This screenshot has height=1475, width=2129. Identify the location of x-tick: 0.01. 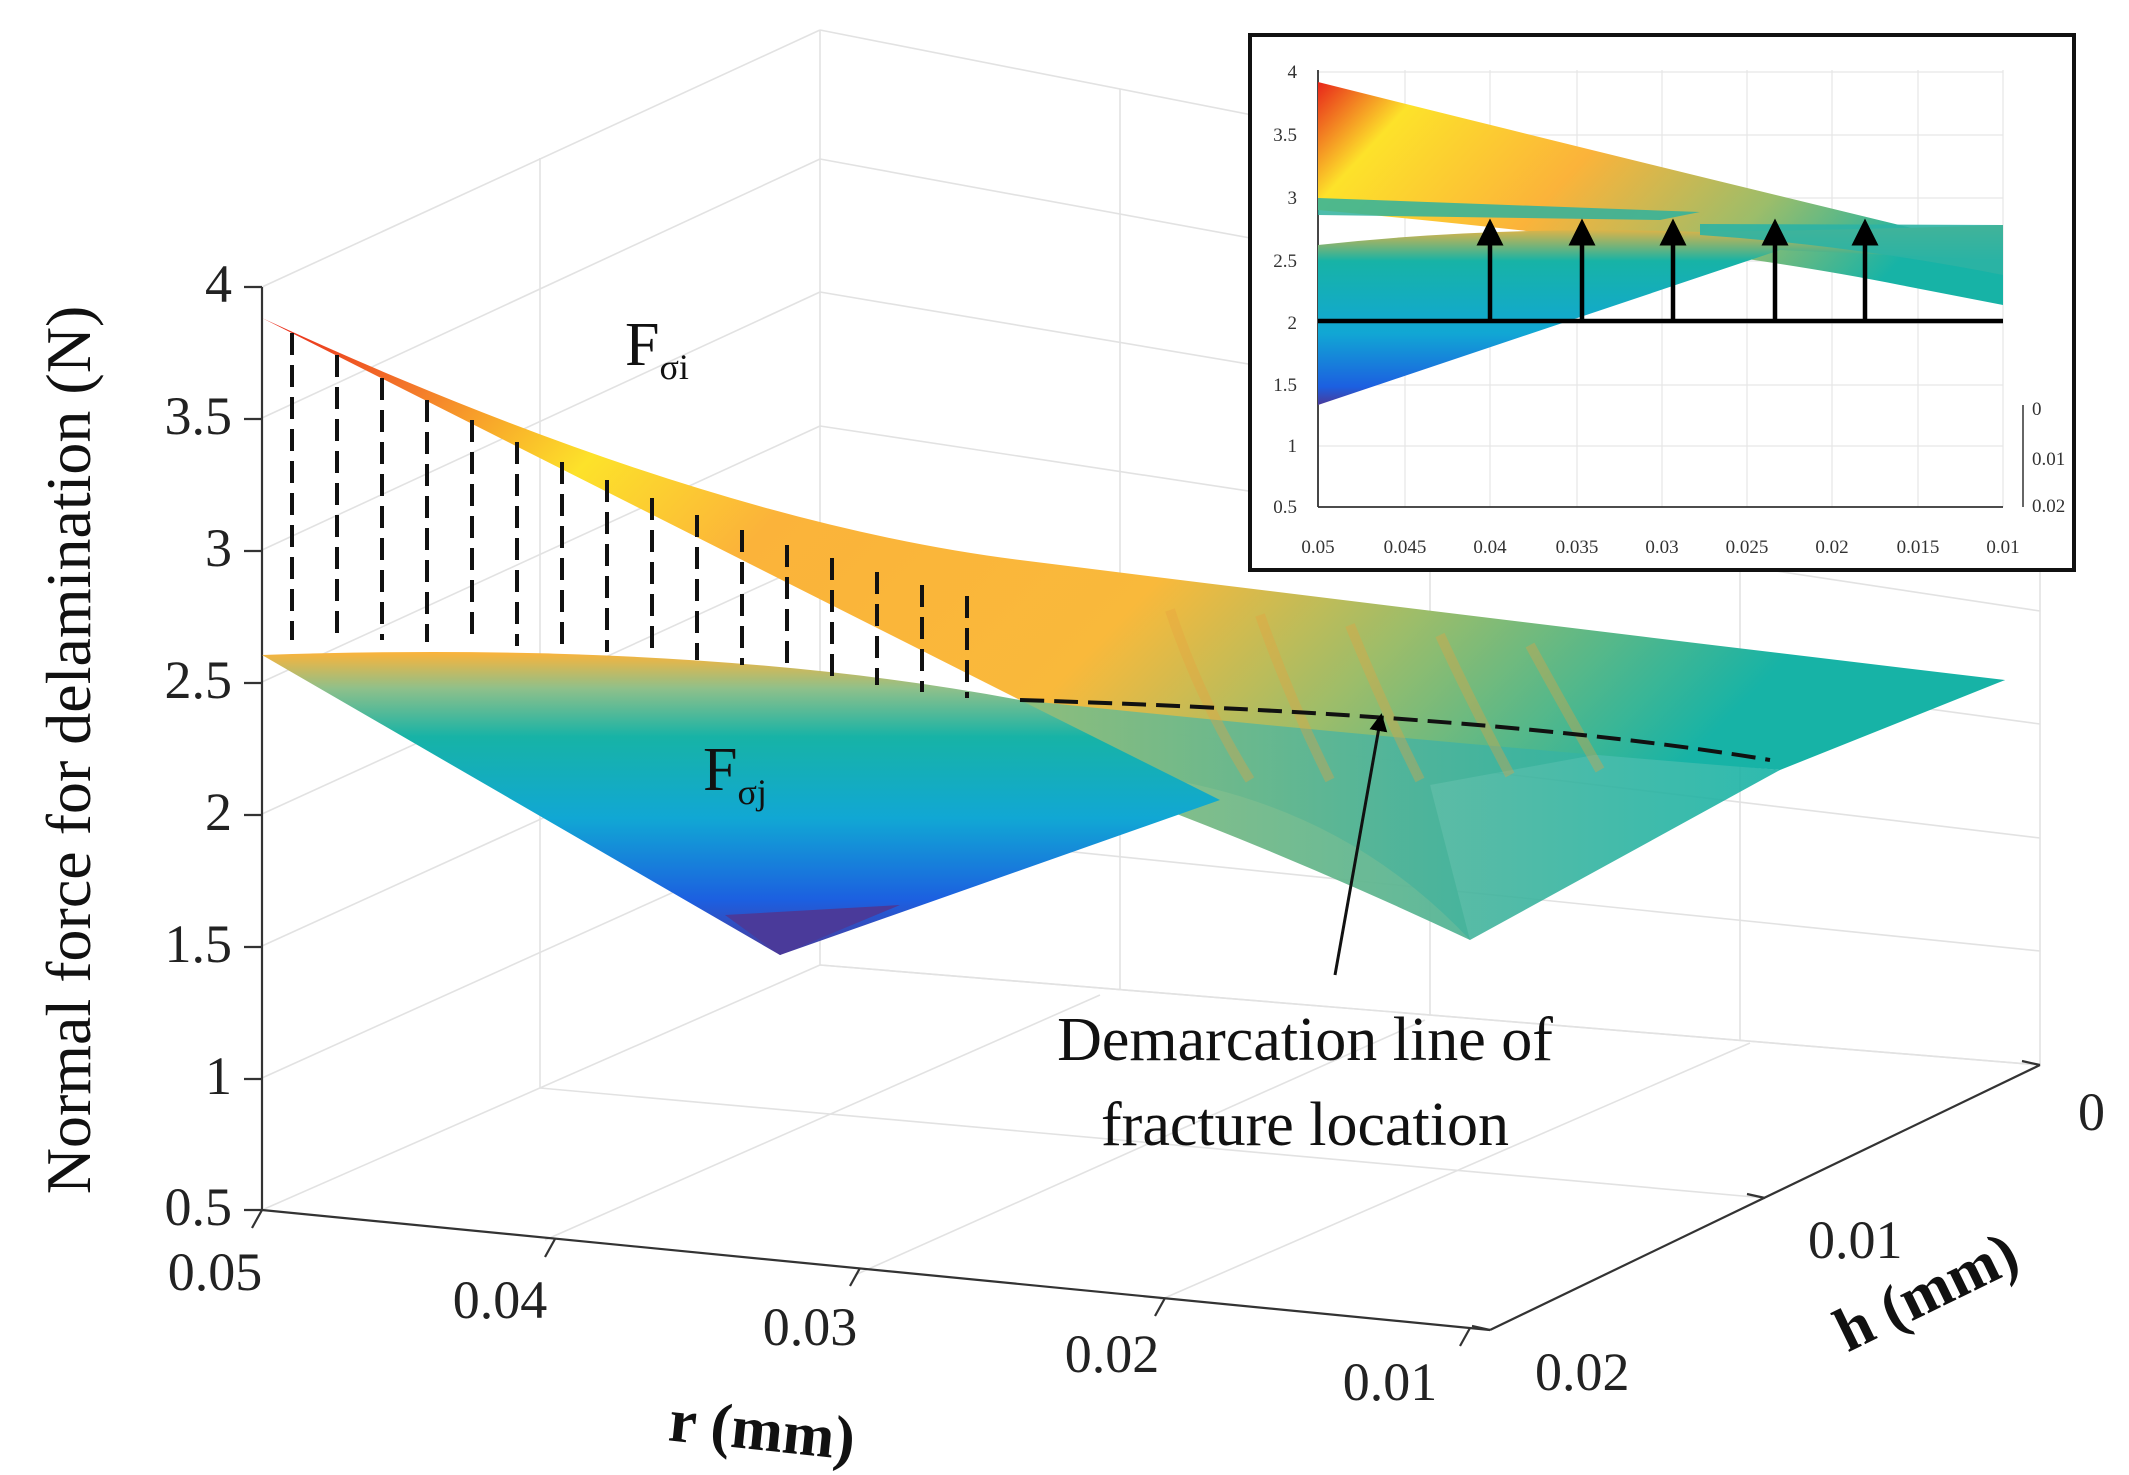
(1390, 1382).